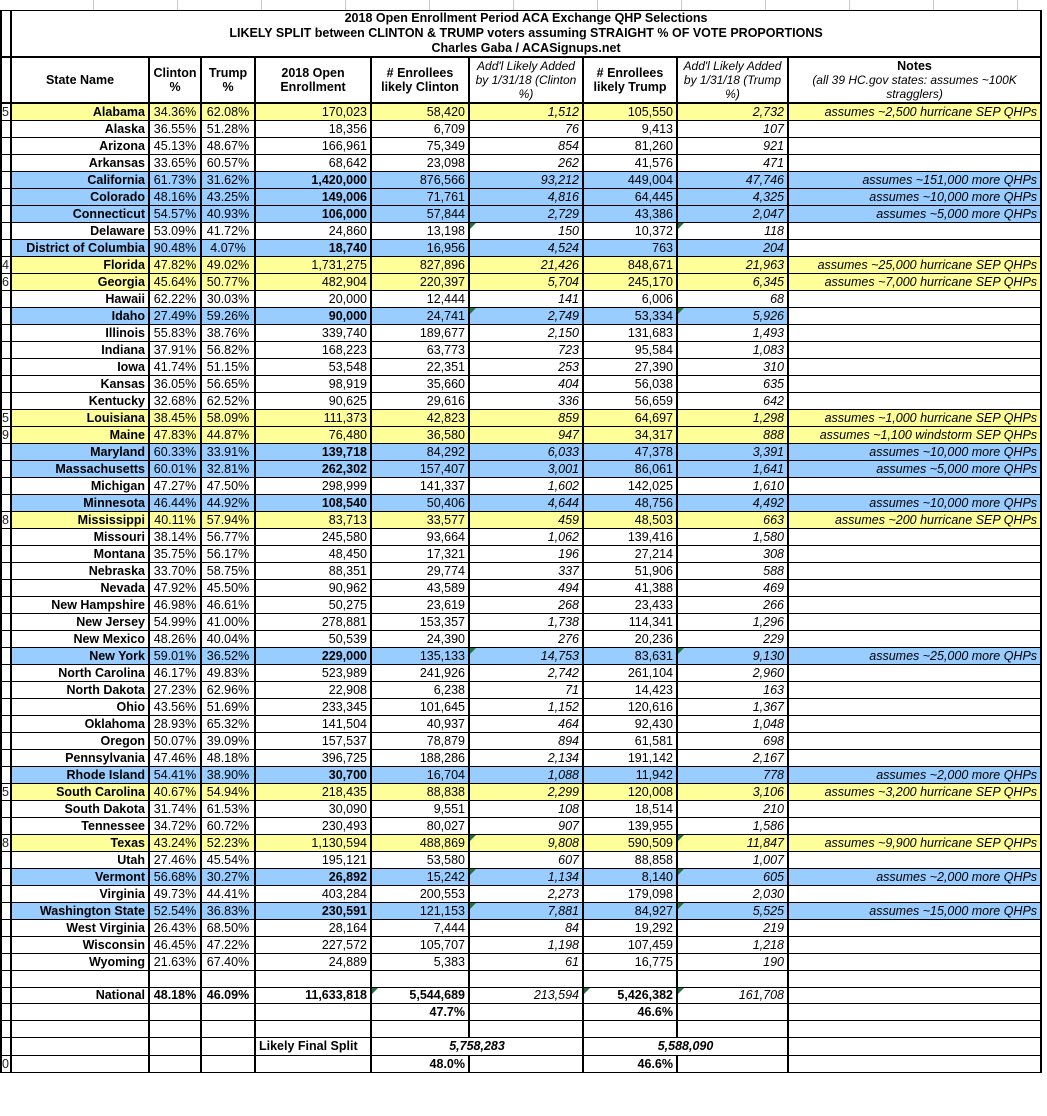 Image resolution: width=1047 pixels, height=1116 pixels. I want to click on cell-state: New Mexico, so click(80, 639).